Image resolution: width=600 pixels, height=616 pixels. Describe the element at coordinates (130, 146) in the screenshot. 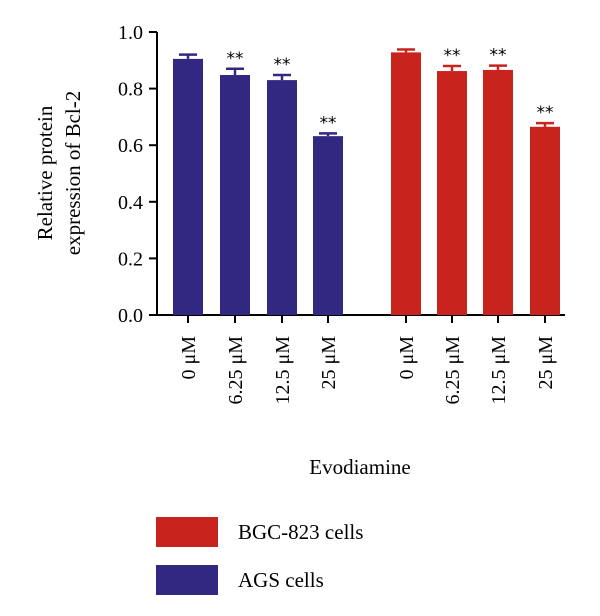

I see `y-tick-label-3: 0.6` at that location.